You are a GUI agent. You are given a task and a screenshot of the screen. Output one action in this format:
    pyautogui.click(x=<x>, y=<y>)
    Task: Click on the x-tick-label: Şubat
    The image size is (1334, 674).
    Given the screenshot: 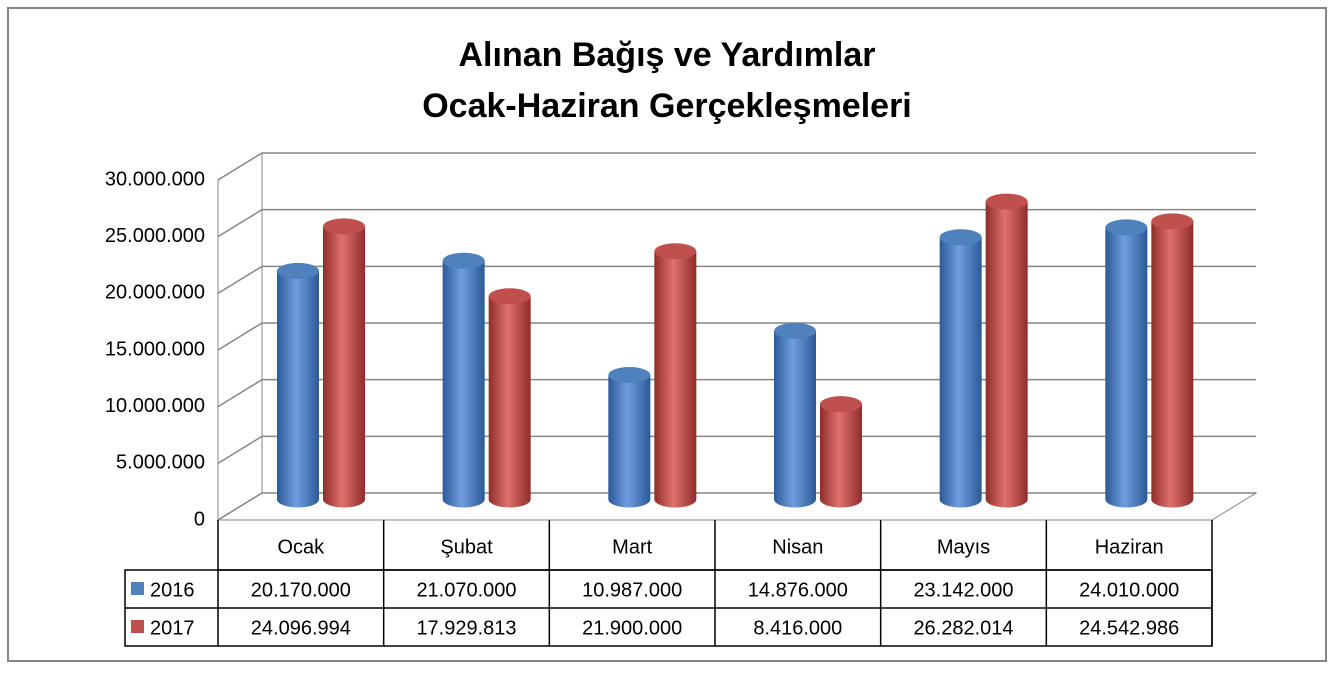 What is the action you would take?
    pyautogui.click(x=466, y=547)
    